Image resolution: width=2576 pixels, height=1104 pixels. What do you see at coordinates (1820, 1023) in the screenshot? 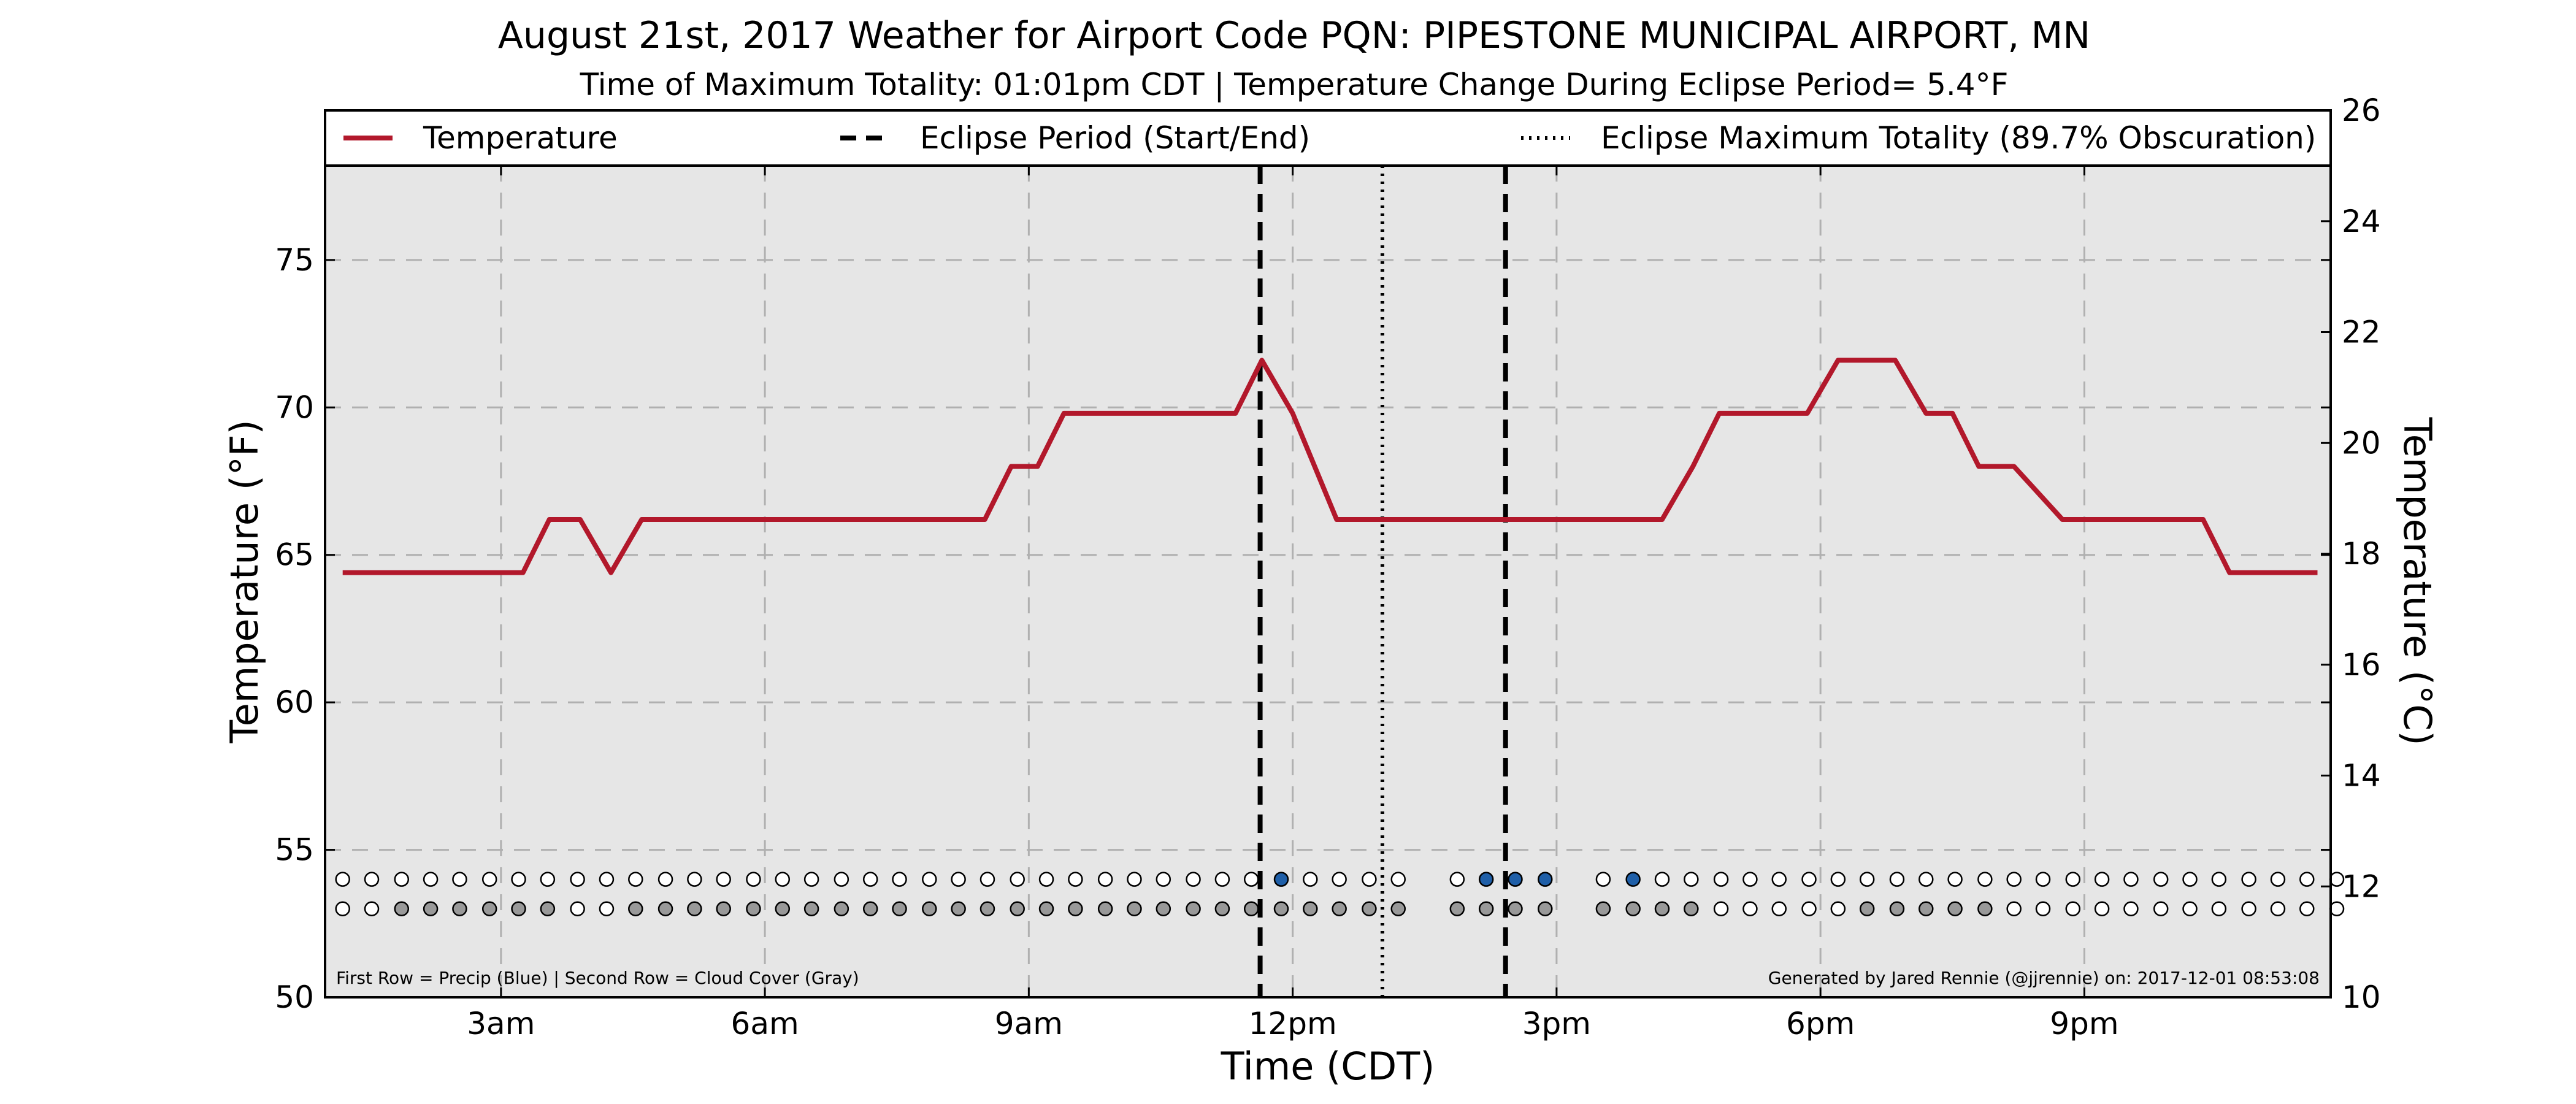
I see `x-tick-label: 6pm` at bounding box center [1820, 1023].